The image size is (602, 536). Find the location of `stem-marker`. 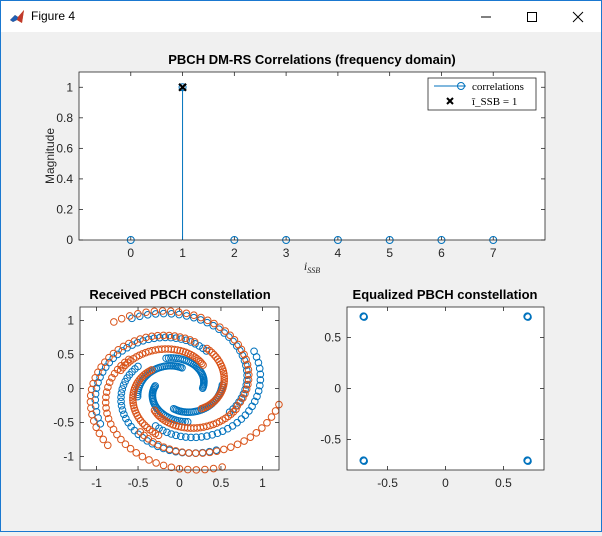

stem-marker is located at coordinates (182, 87).